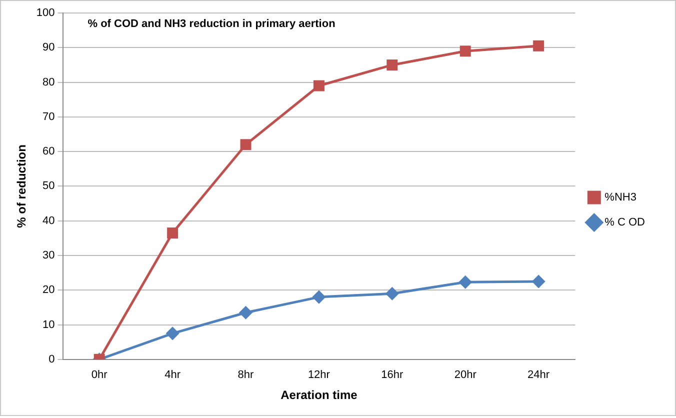  I want to click on y-tick-label: 10, so click(48, 324).